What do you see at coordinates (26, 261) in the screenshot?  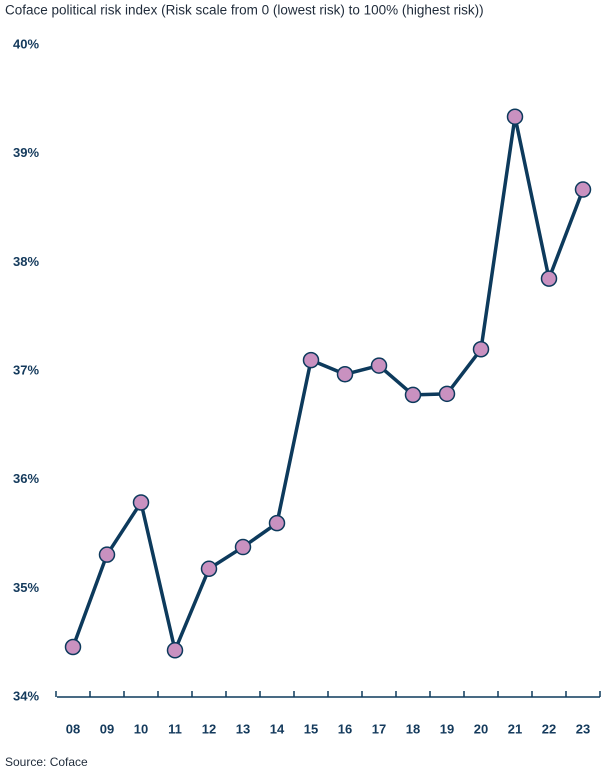 I see `y-tick-label: 38%` at bounding box center [26, 261].